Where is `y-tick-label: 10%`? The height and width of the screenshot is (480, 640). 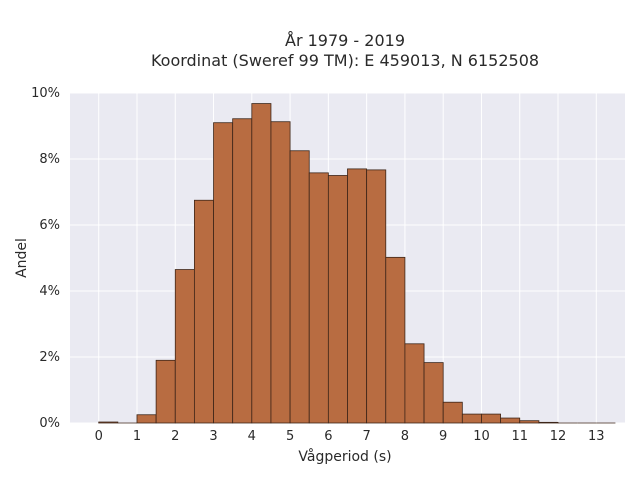 y-tick-label: 10% is located at coordinates (45, 93).